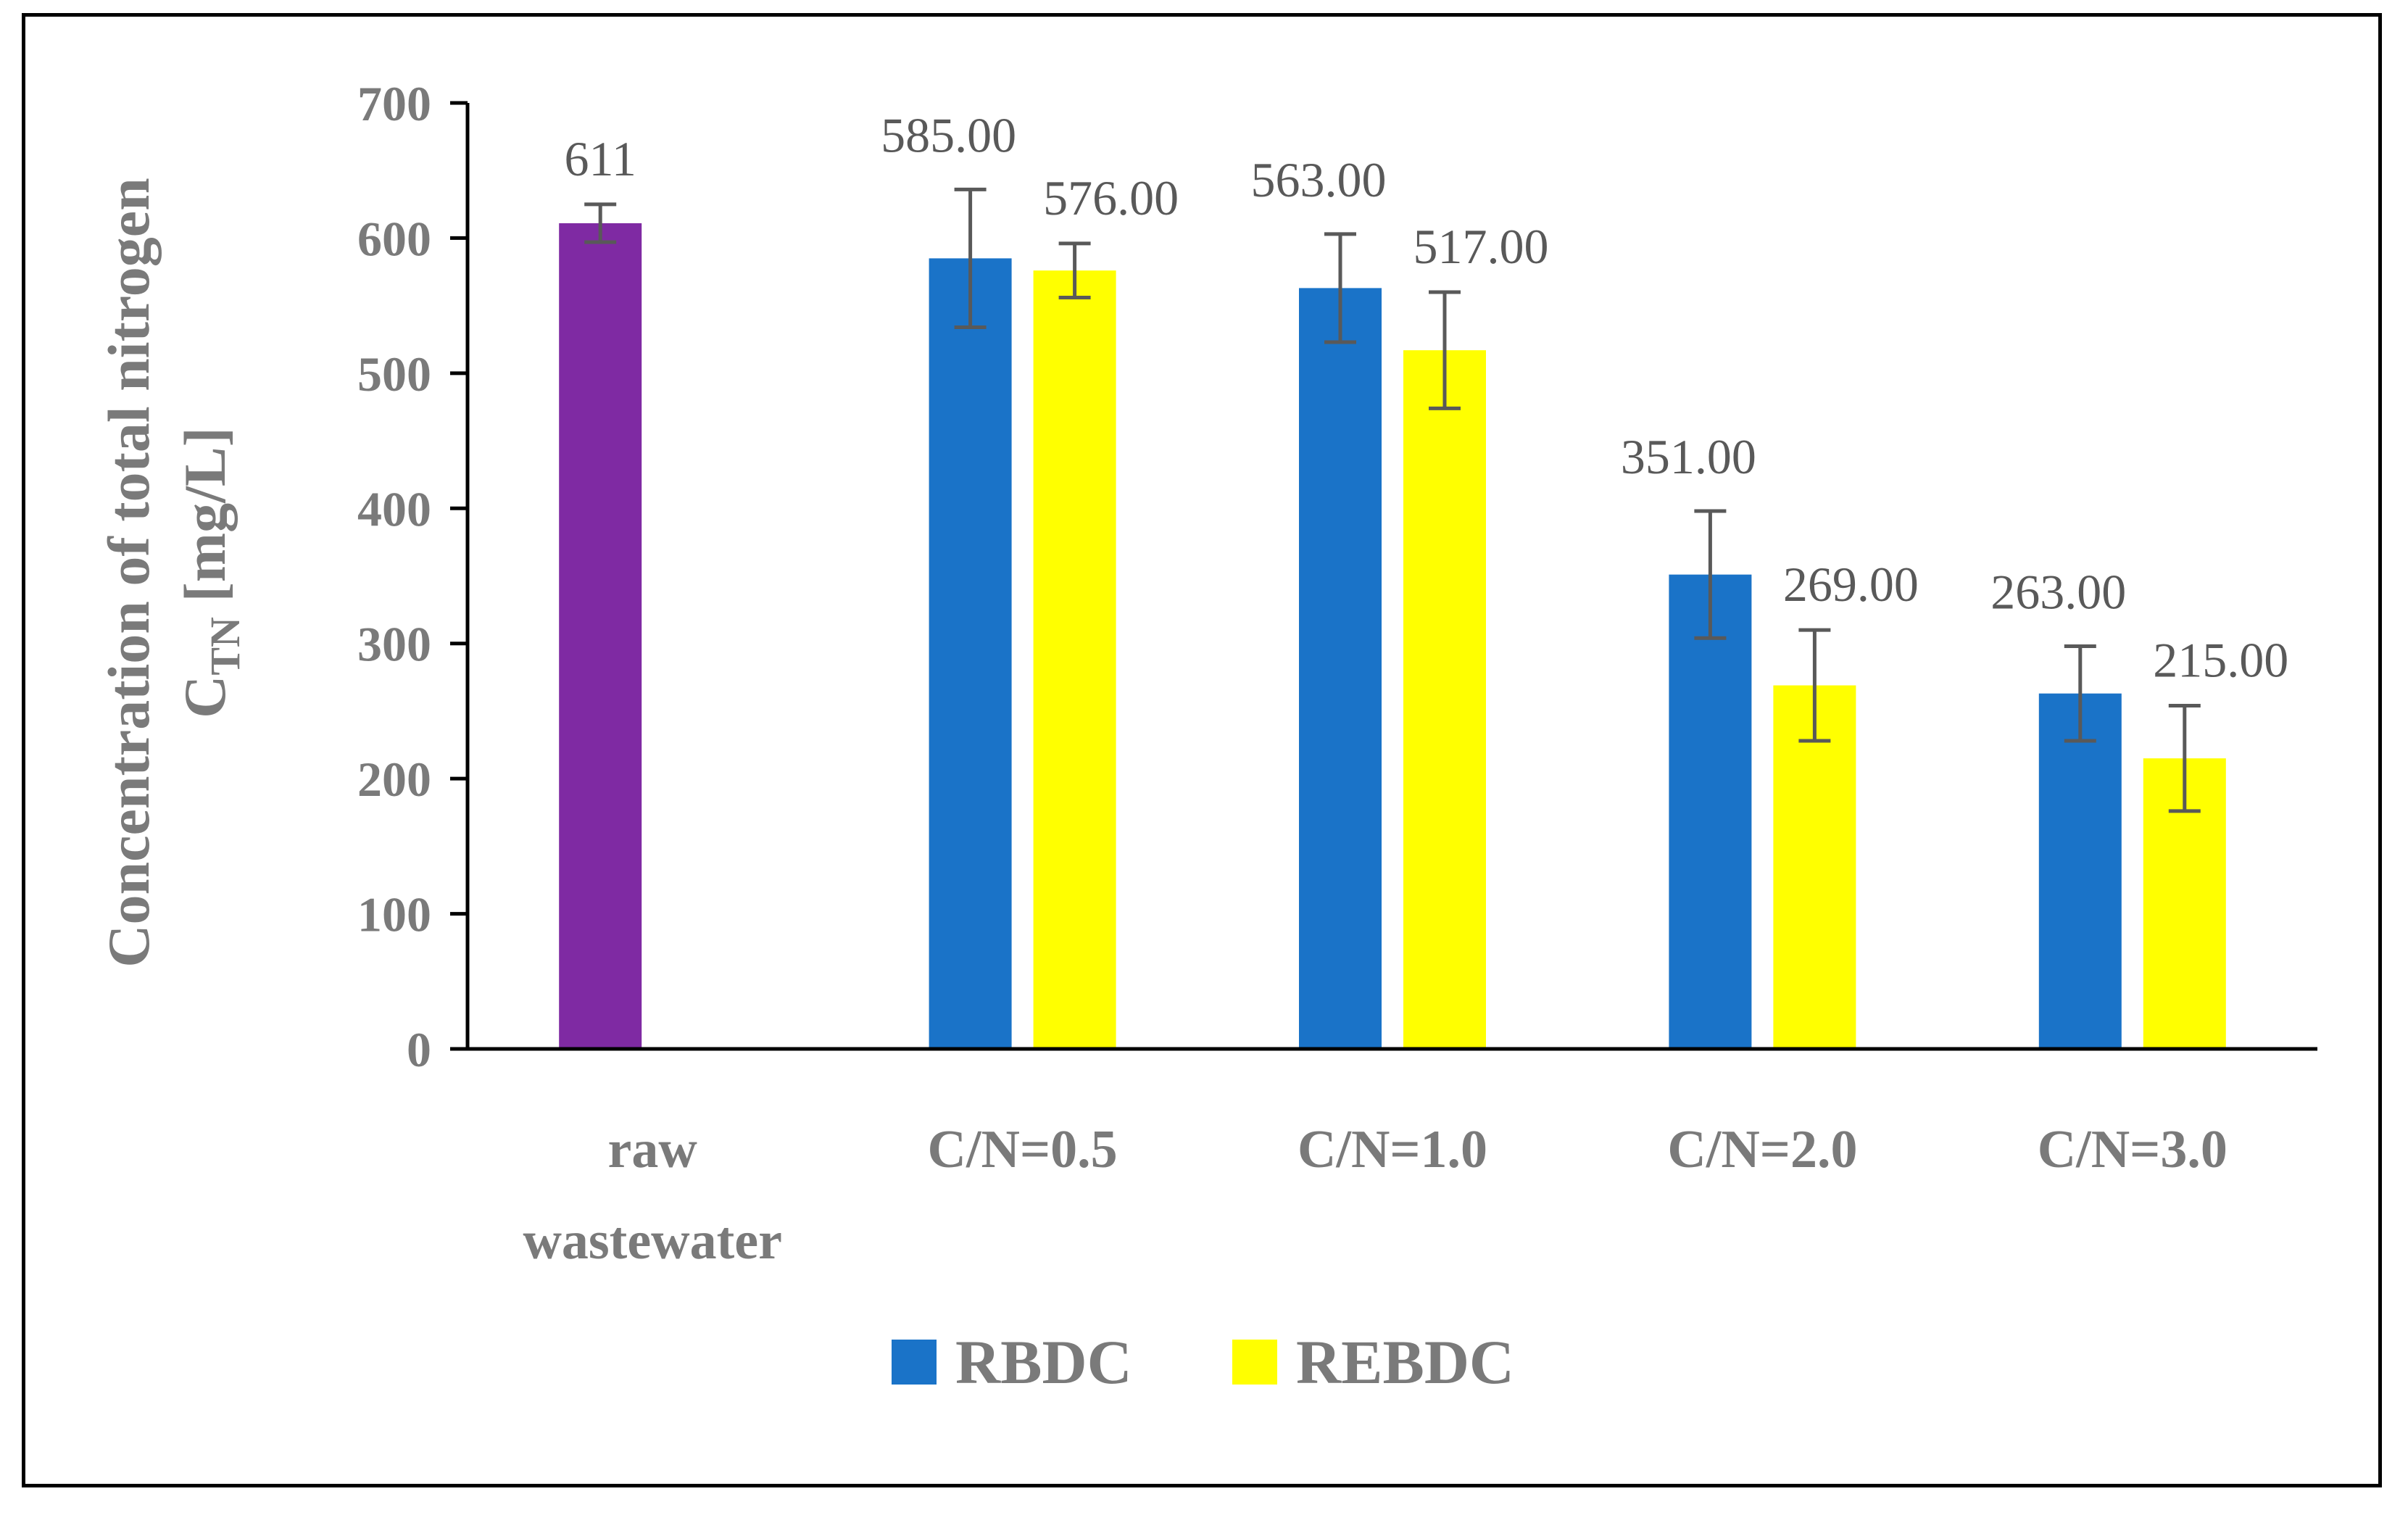  Describe the element at coordinates (225, 646) in the screenshot. I see `y-axis-title-subscript: TN` at that location.